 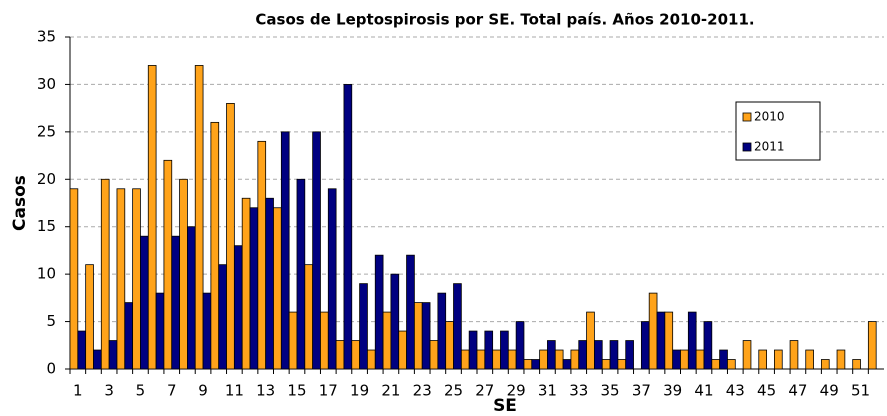 What do you see at coordinates (547, 391) in the screenshot?
I see `x-tick-label: 31` at bounding box center [547, 391].